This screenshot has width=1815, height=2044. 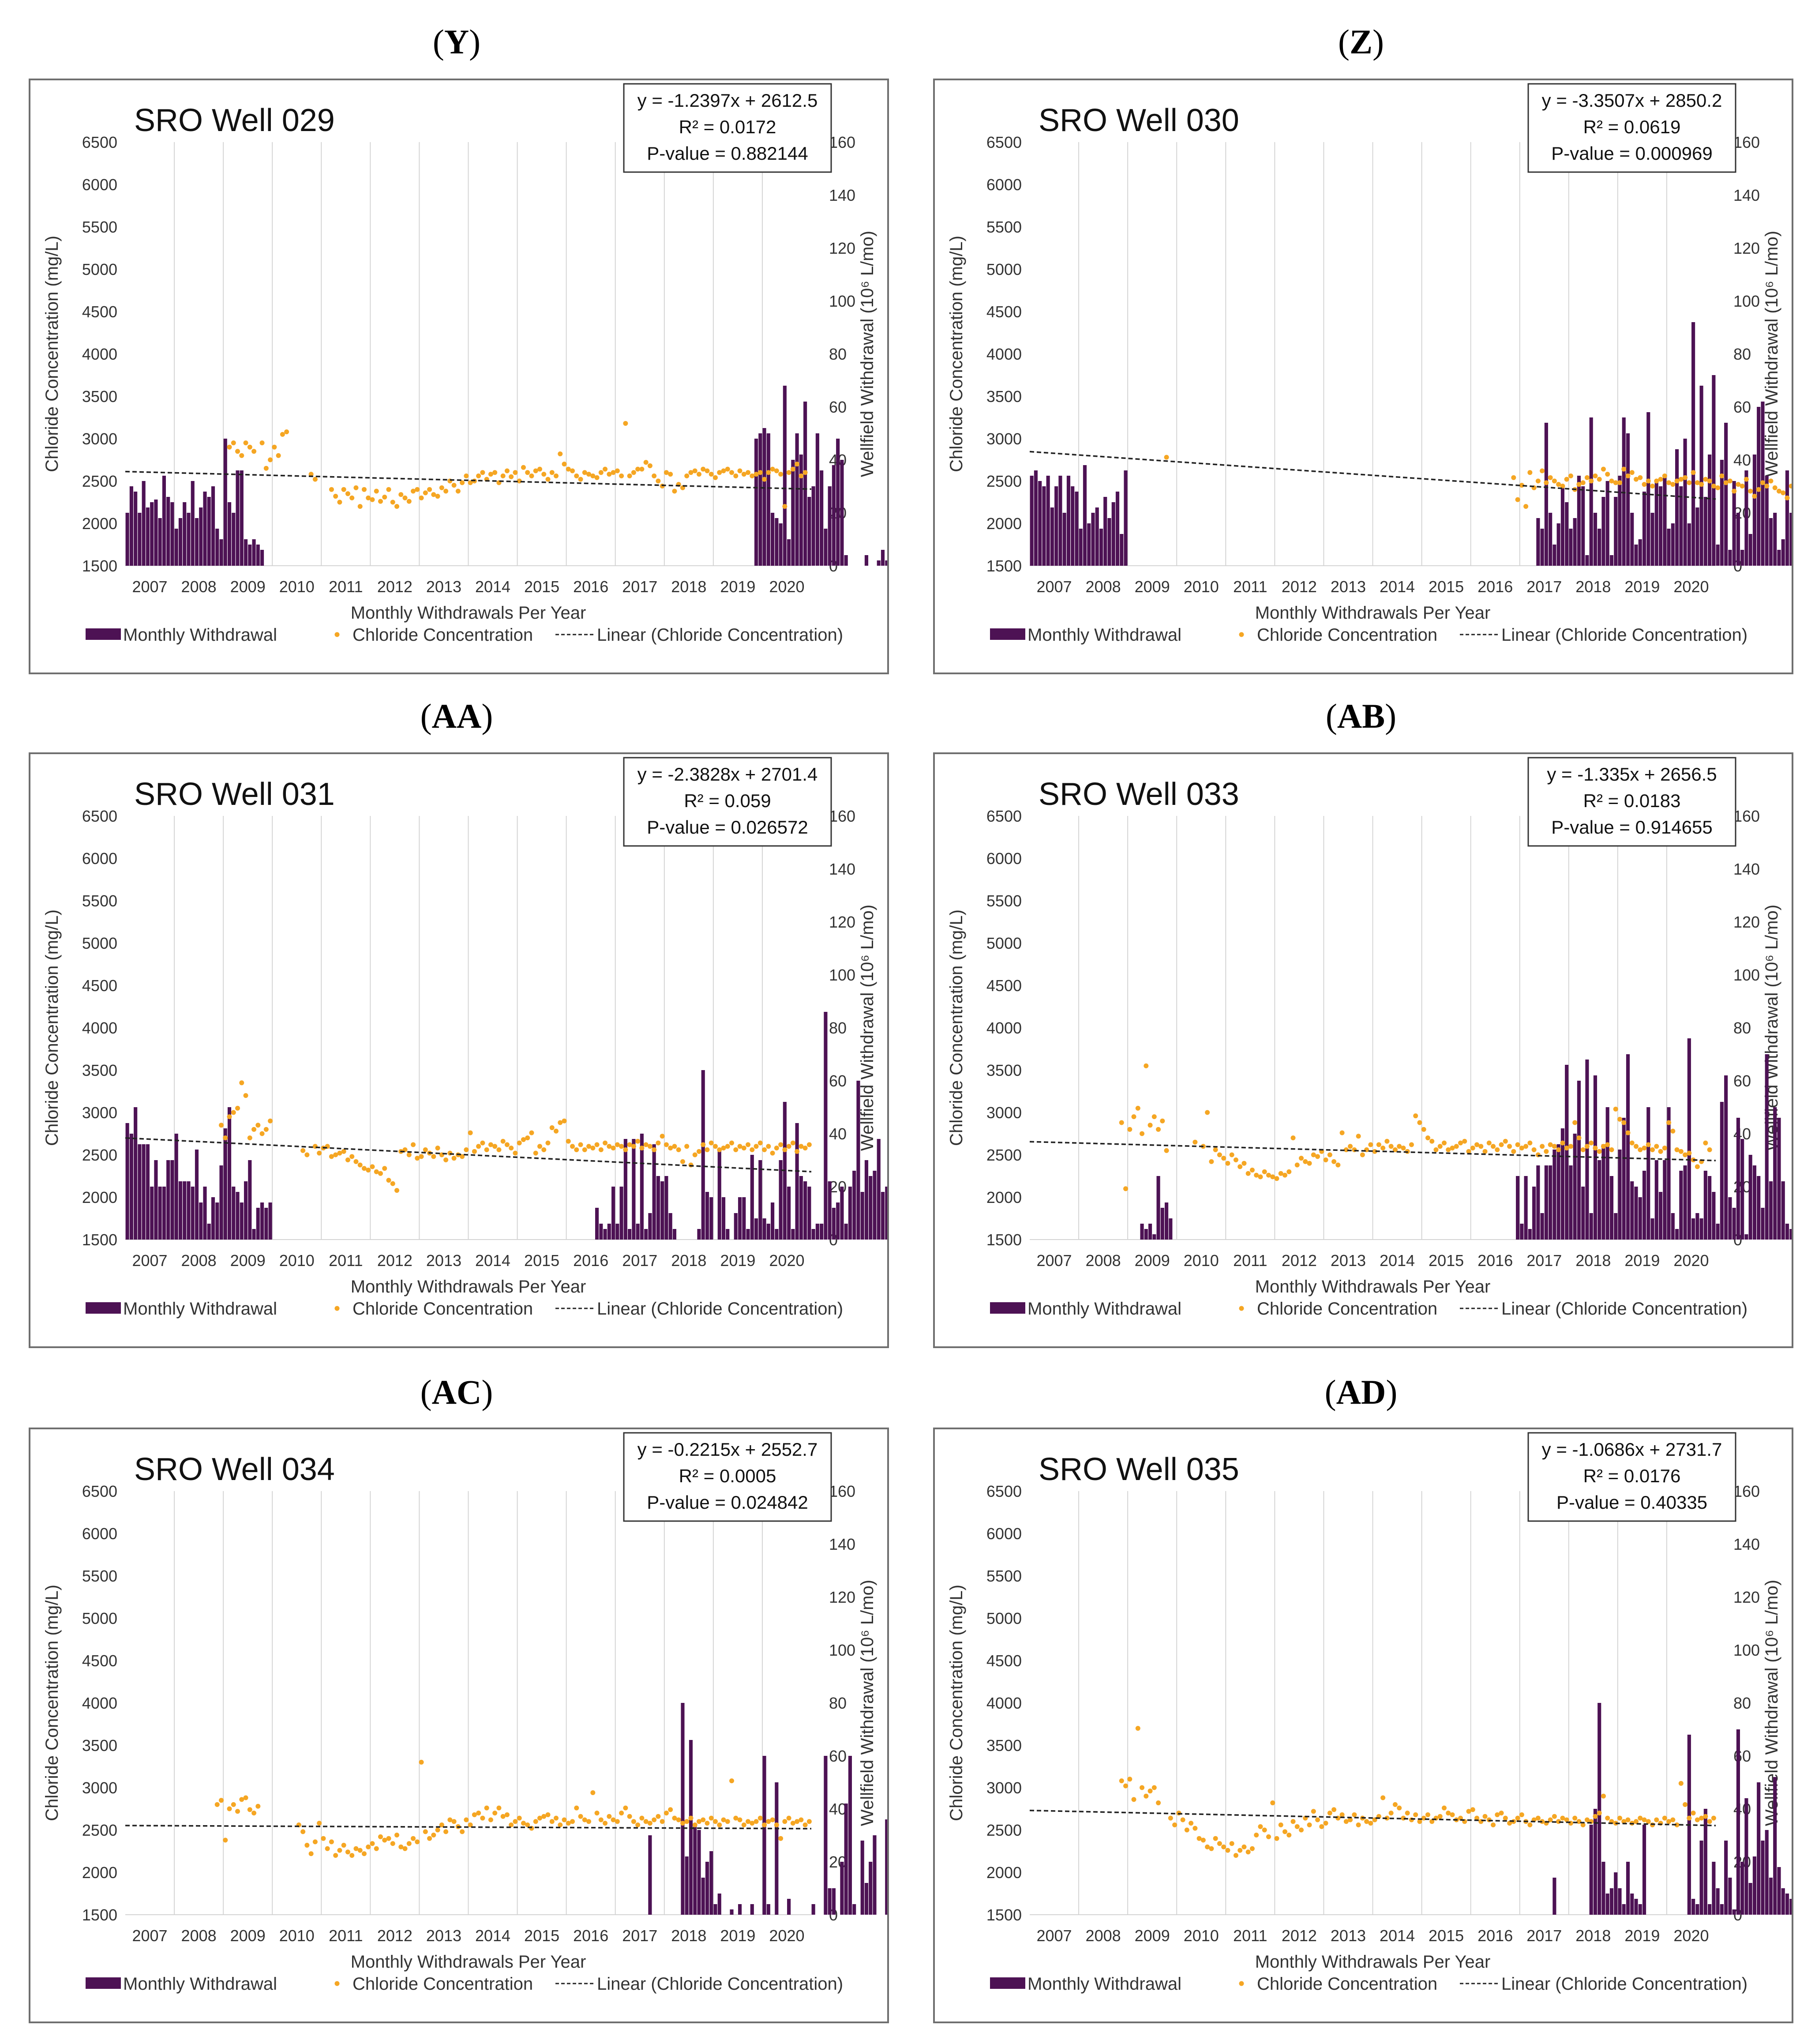 I want to click on y-tick-label: 4000, so click(x=99, y=1703).